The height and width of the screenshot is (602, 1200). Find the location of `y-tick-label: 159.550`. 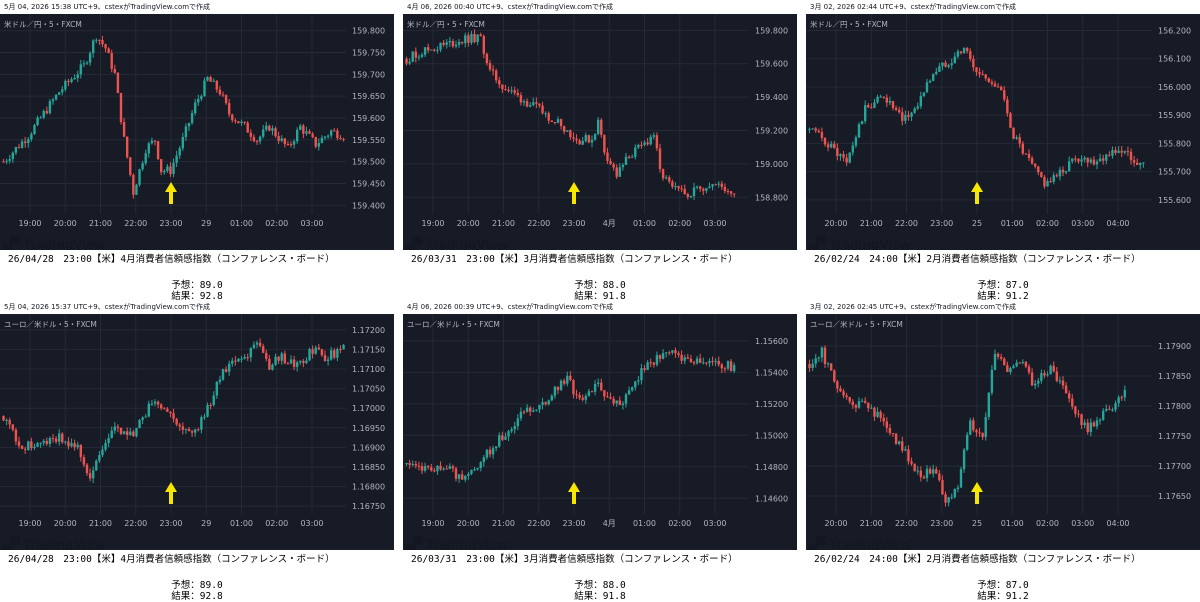

y-tick-label: 159.550 is located at coordinates (368, 140).